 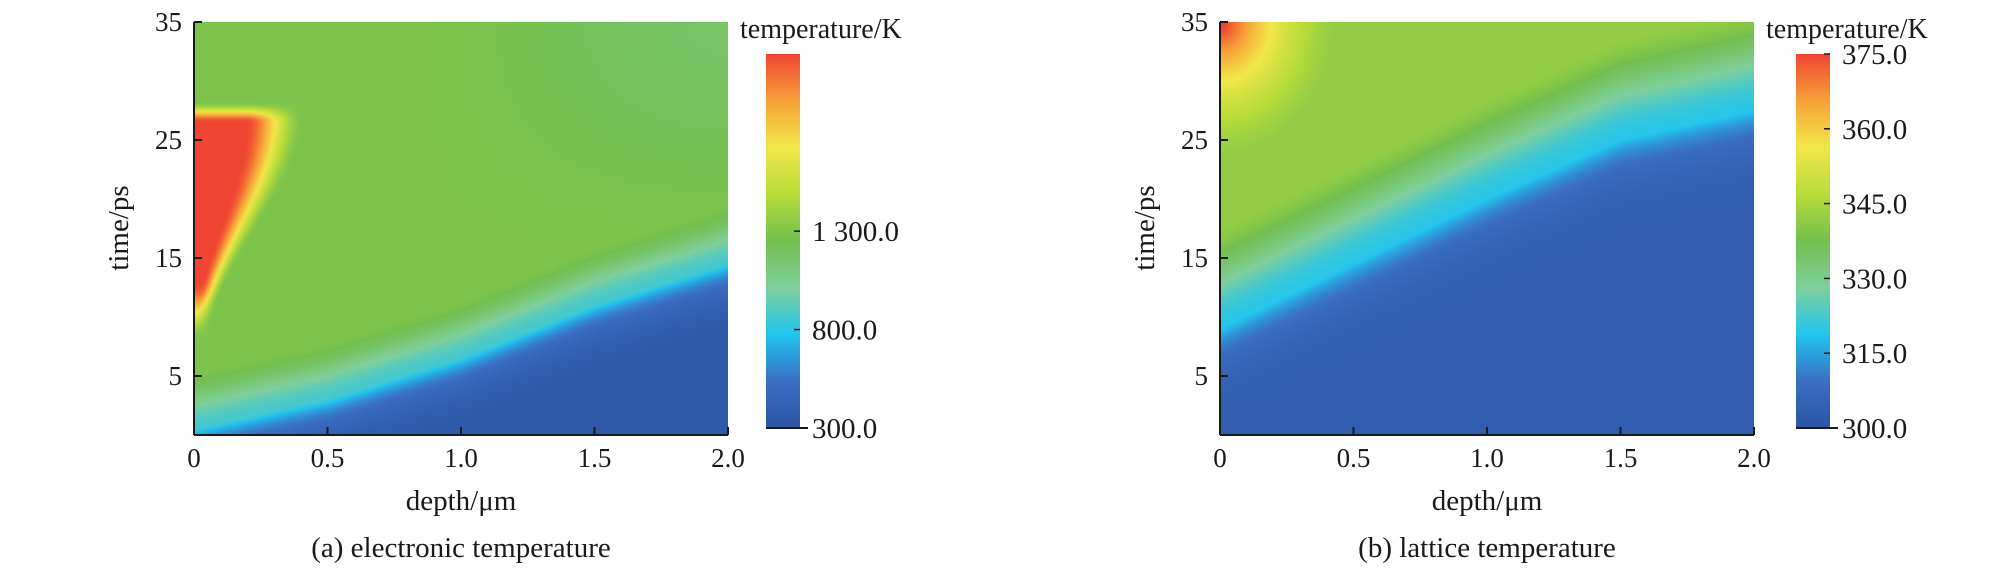 What do you see at coordinates (1204, 199) in the screenshot?
I see `y-ticks-b: 5 15 25 35` at bounding box center [1204, 199].